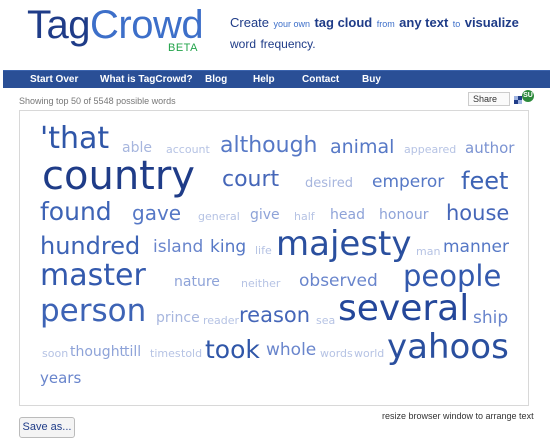  Describe the element at coordinates (491, 22) in the screenshot. I see `tagline-visualize: visualize` at that location.